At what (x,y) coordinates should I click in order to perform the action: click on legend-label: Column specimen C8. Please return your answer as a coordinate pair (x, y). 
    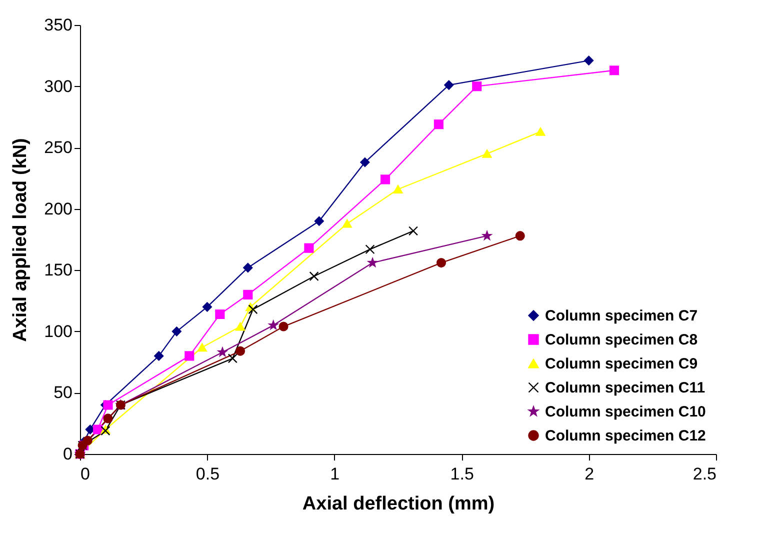
    Looking at the image, I should click on (621, 340).